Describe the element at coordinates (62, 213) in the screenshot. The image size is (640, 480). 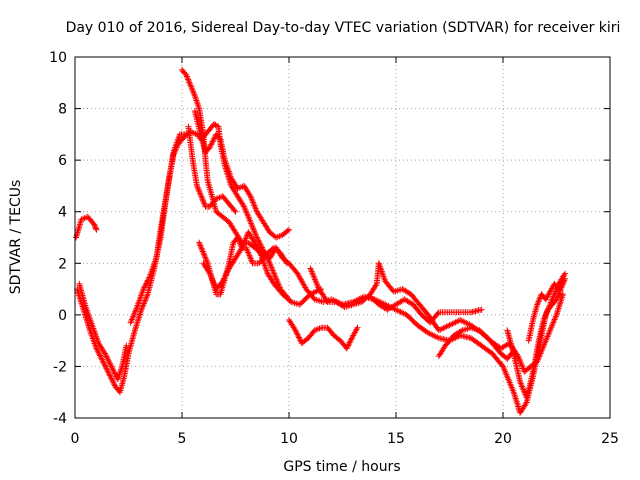
I see `y-tick-label: 4` at that location.